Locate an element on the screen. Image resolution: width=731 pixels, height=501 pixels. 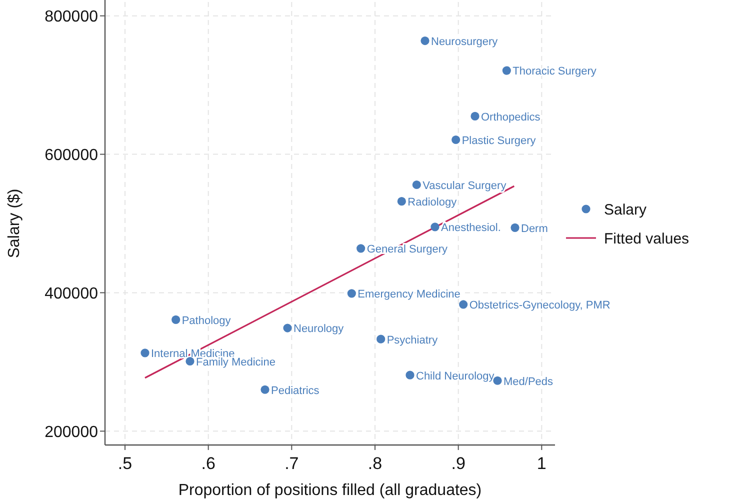
annotation: Neurology is located at coordinates (319, 329).